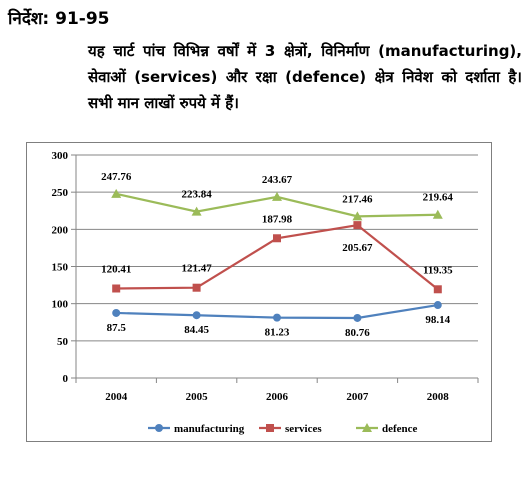  I want to click on x-tick-label-2006: 2006, so click(277, 397).